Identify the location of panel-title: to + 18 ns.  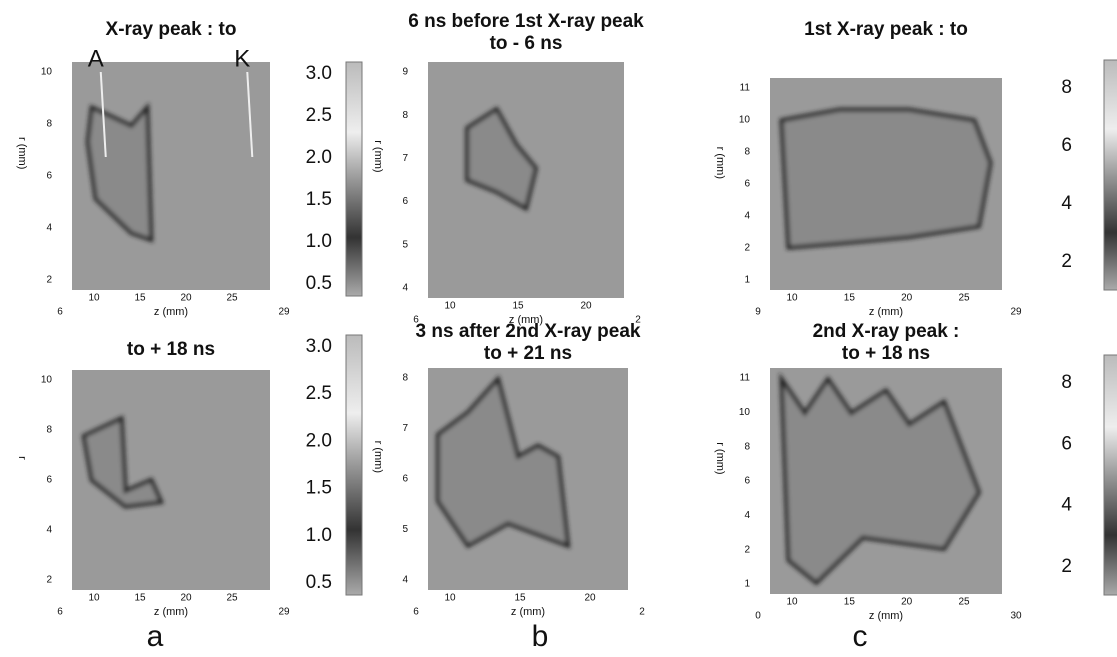
(171, 349).